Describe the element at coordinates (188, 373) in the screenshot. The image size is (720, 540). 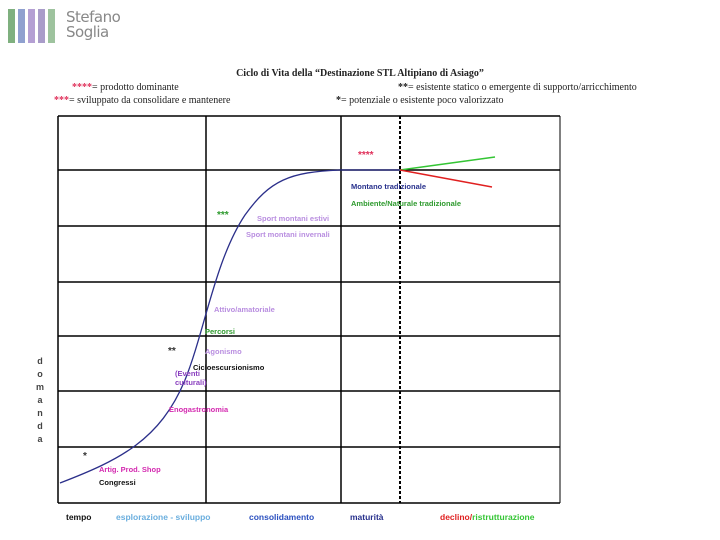
I see `label-eventi-line1: (Eventi` at that location.